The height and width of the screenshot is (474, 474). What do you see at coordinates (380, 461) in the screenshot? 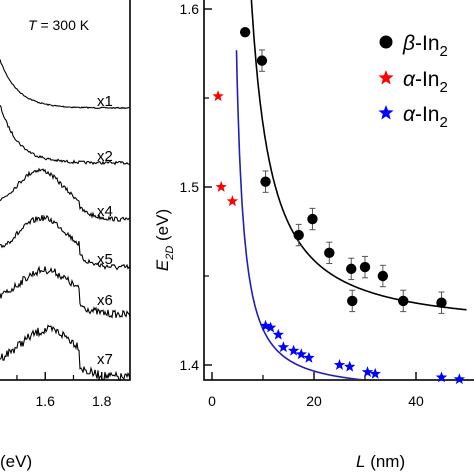
I see `right-x-axis-label: L (nm)` at bounding box center [380, 461].